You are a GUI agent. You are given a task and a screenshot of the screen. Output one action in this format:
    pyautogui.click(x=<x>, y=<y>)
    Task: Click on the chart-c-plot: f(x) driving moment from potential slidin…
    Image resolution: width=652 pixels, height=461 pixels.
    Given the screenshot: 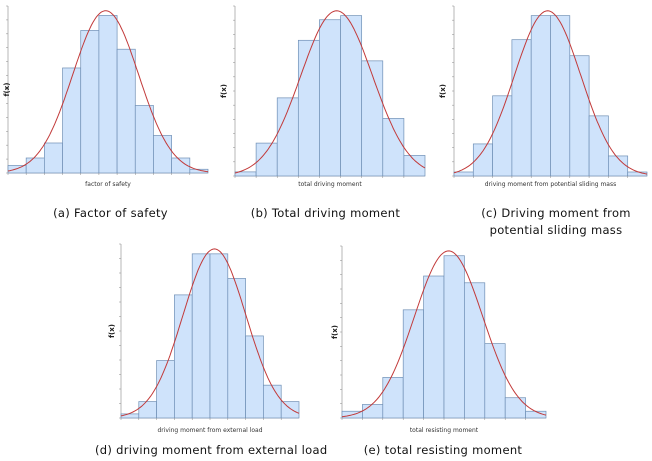 What is the action you would take?
    pyautogui.click(x=543, y=96)
    